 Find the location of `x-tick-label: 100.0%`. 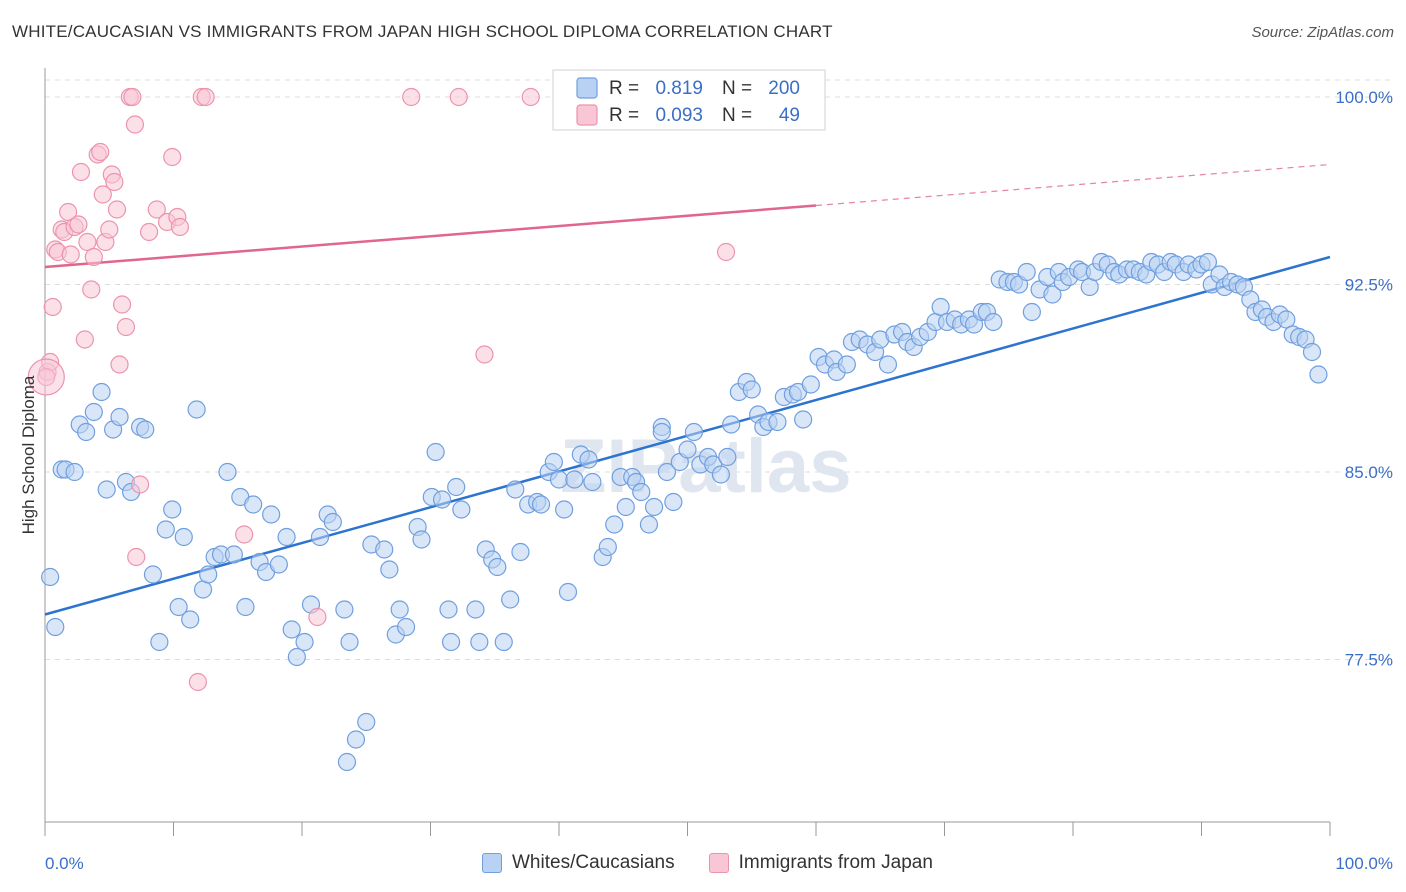

x-tick-label: 100.0% is located at coordinates (1364, 863).